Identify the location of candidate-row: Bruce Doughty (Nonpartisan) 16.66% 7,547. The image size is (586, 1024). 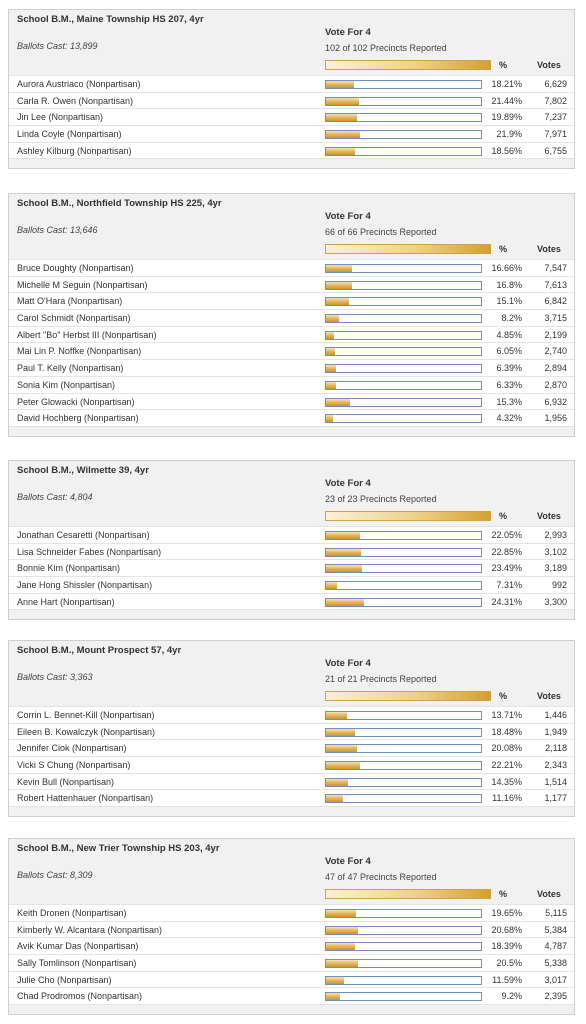
(291, 267).